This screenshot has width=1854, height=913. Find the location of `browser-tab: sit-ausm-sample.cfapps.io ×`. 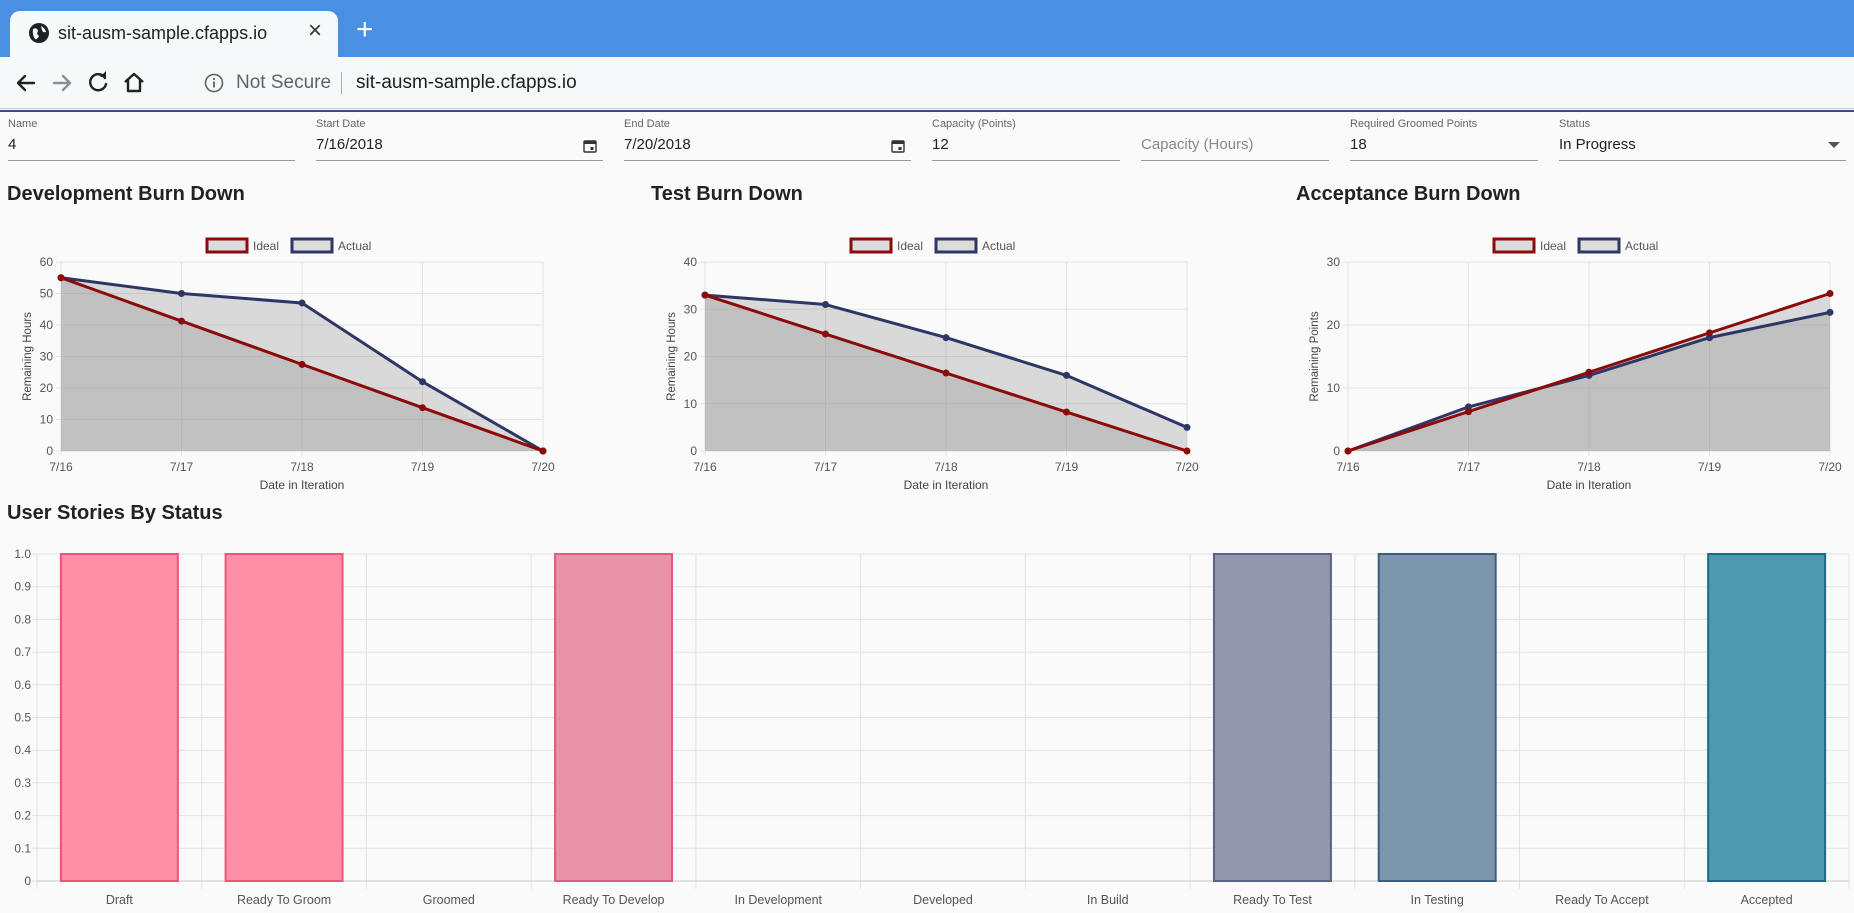

browser-tab: sit-ausm-sample.cfapps.io × is located at coordinates (174, 34).